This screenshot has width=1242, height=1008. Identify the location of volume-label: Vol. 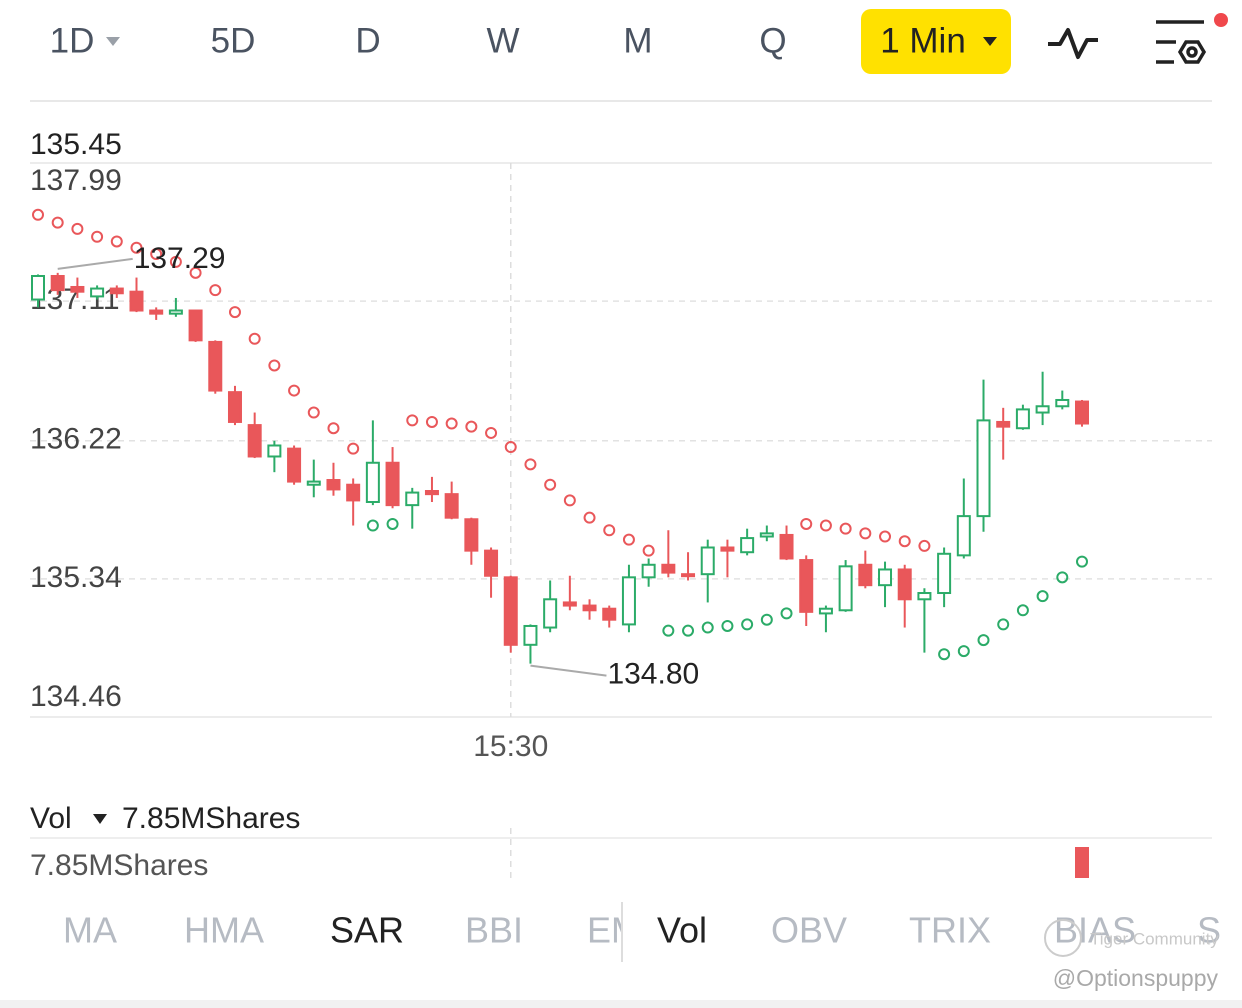
(51, 818).